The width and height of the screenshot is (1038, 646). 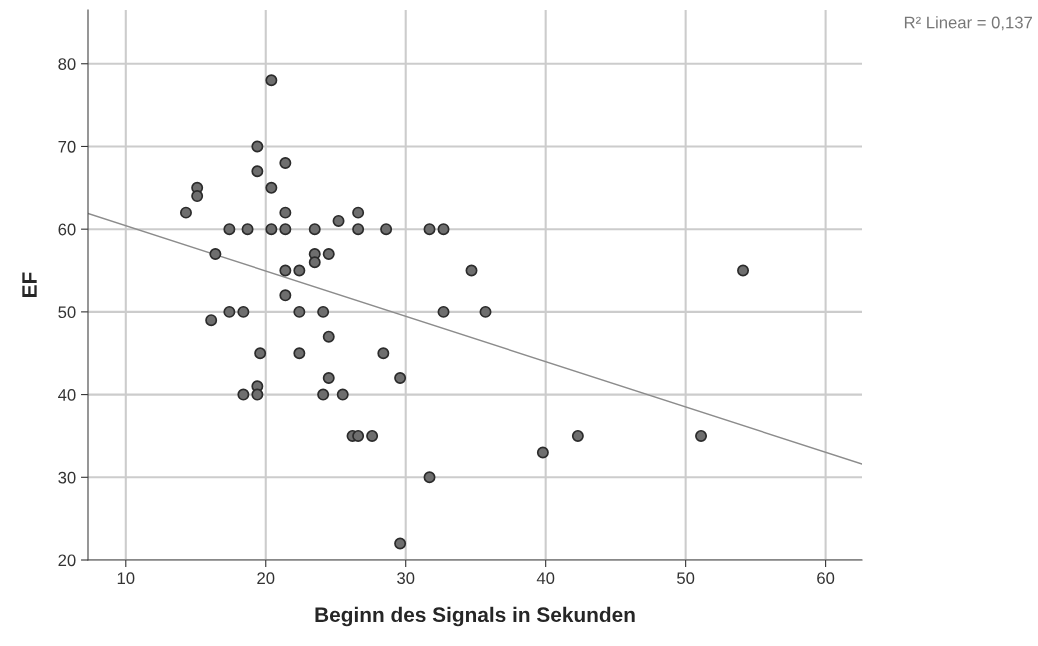 I want to click on y-tick-label: 80, so click(x=67, y=64).